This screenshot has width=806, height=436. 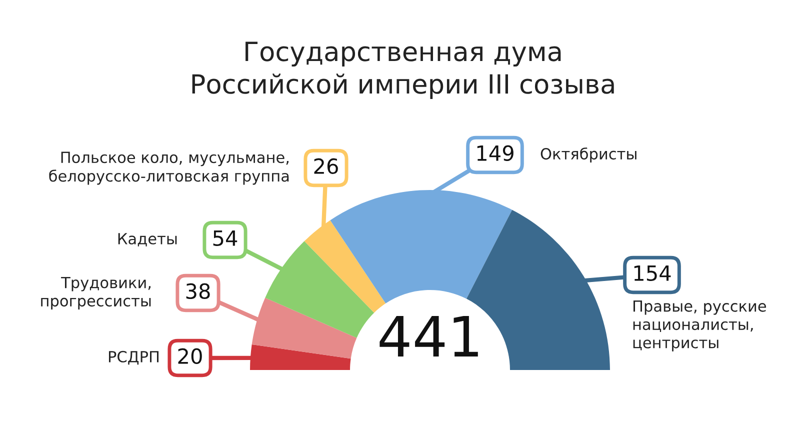 I want to click on data-label: 154, so click(x=652, y=274).